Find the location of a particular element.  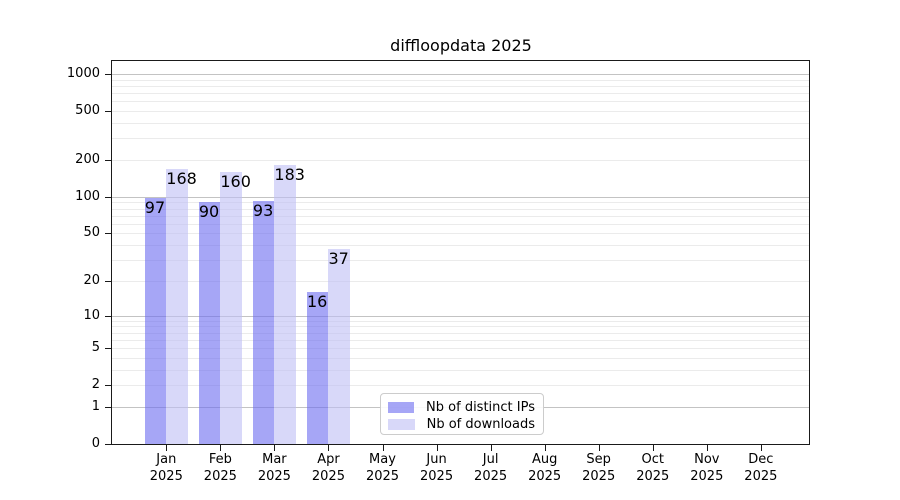

legend: Nb of distinct IPs Nb of downloads is located at coordinates (462, 414).